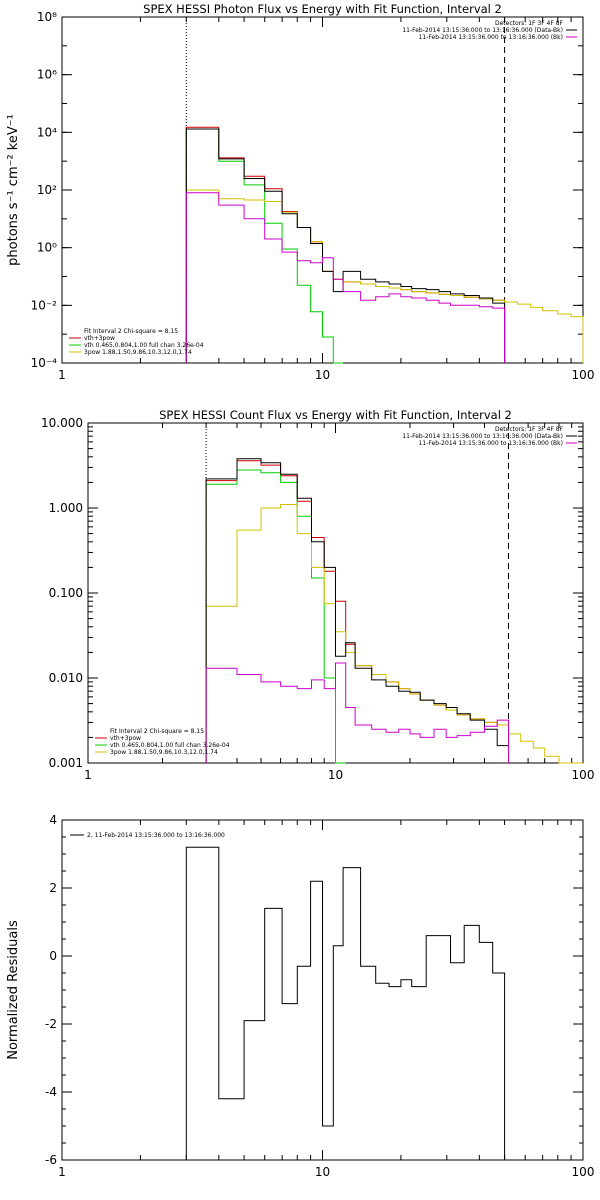 The height and width of the screenshot is (1200, 600). I want to click on y-tick-label: 10⁶, so click(47, 75).